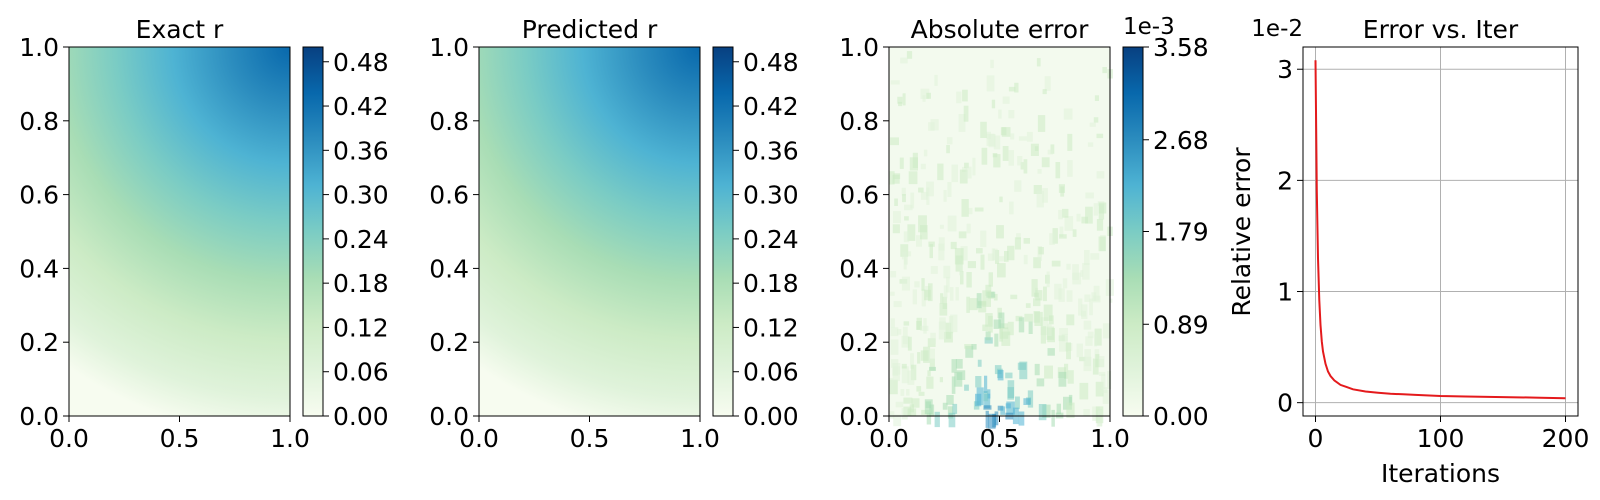 The image size is (1600, 500). What do you see at coordinates (771, 283) in the screenshot?
I see `colorbar-tick-label: 0.18` at bounding box center [771, 283].